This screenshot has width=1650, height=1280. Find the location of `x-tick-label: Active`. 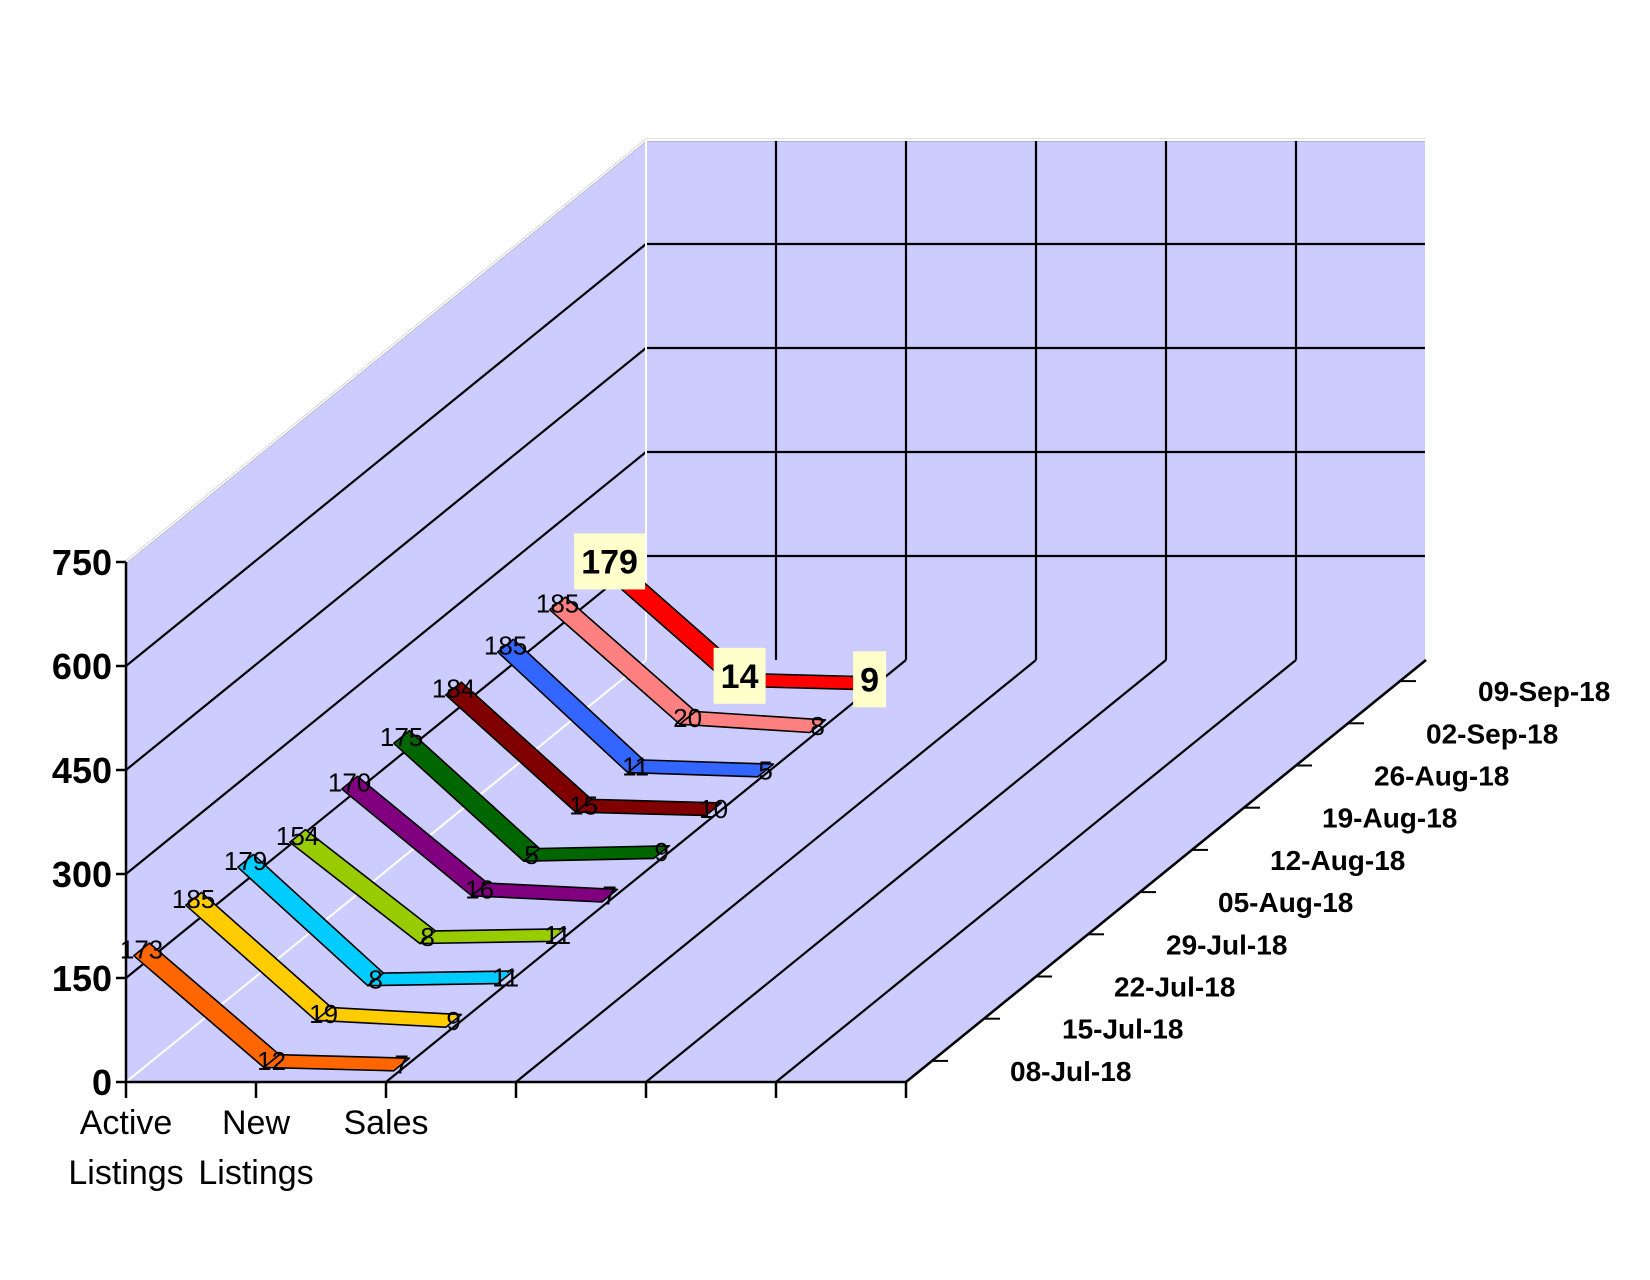

x-tick-label: Active is located at coordinates (126, 1123).